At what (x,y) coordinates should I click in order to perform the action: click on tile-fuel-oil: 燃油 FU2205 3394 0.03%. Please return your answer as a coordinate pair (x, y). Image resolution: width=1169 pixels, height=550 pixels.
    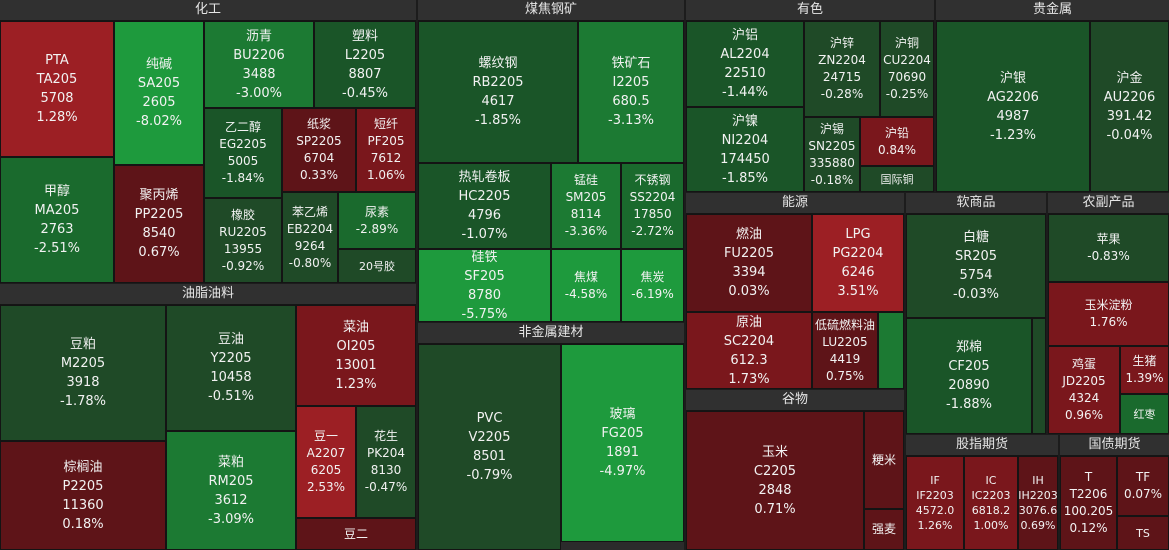
    Looking at the image, I should click on (749, 263).